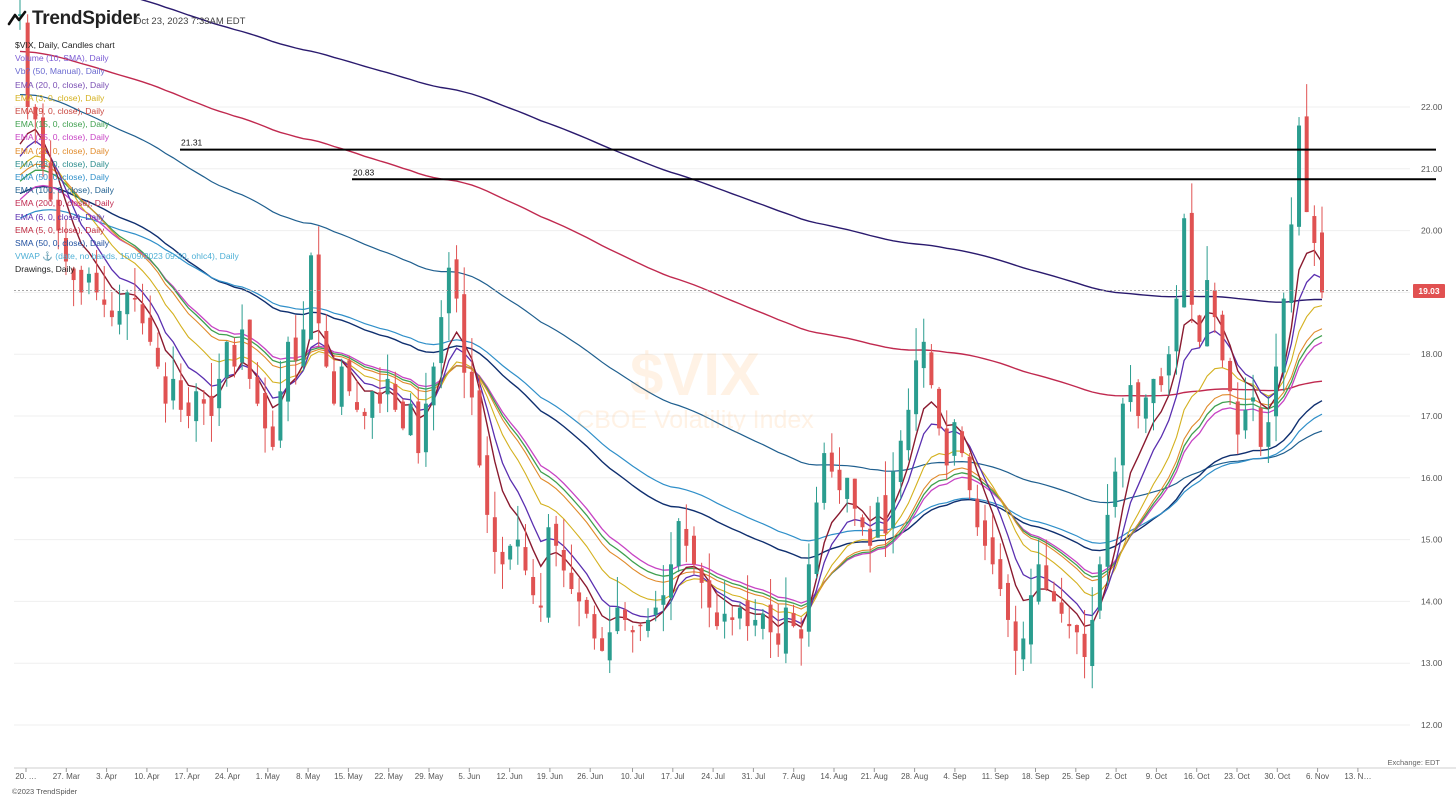  Describe the element at coordinates (62, 177) in the screenshot. I see `legend-item: EMA (50, 0, close), Daily` at that location.